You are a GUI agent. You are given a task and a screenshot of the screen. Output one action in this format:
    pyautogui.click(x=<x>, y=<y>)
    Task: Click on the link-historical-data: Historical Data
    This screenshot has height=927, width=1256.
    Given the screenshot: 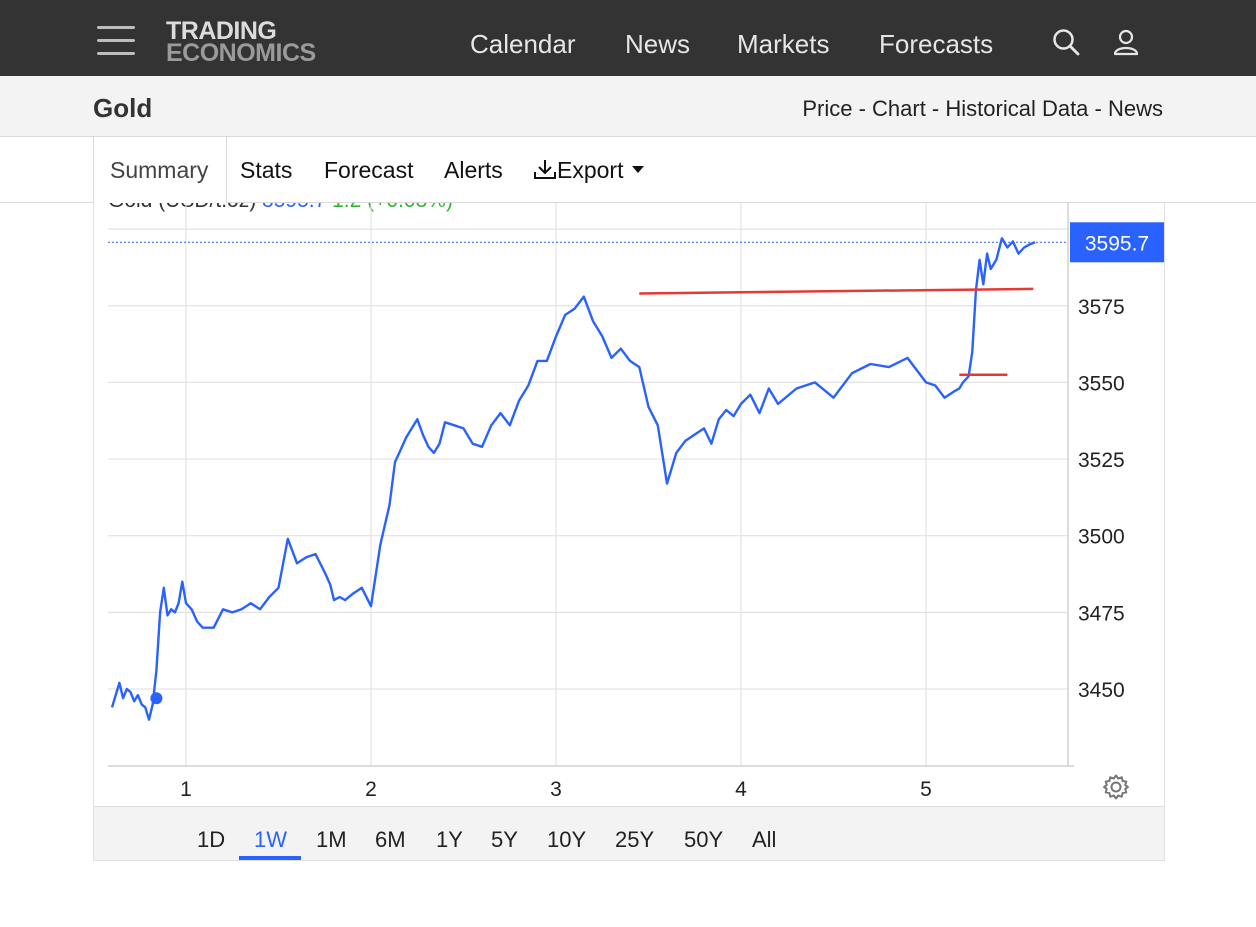 What is the action you would take?
    pyautogui.click(x=1017, y=108)
    